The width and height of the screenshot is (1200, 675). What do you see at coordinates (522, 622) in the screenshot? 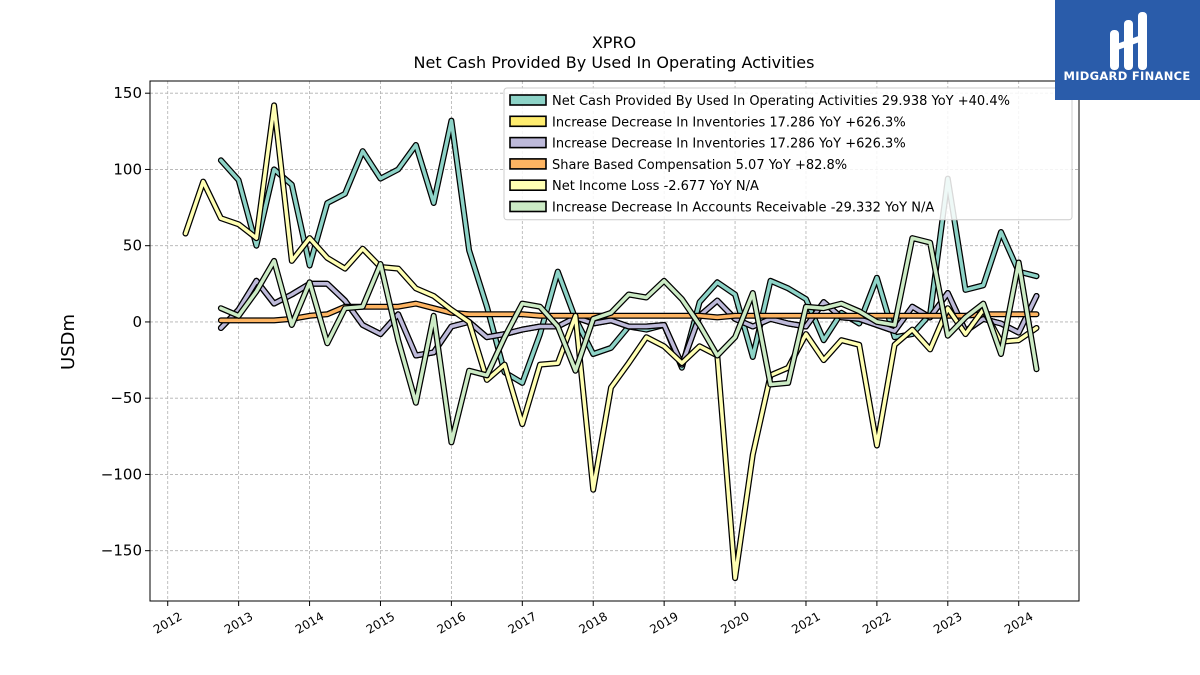
I see `x-tick-label: 2017` at bounding box center [522, 622].